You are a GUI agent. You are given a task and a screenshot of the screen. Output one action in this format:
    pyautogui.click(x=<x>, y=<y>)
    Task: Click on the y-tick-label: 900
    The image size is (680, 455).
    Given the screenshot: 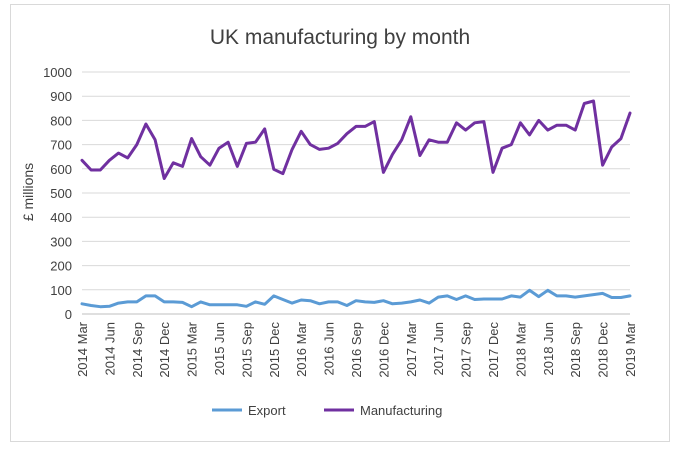 What is the action you would take?
    pyautogui.click(x=61, y=96)
    